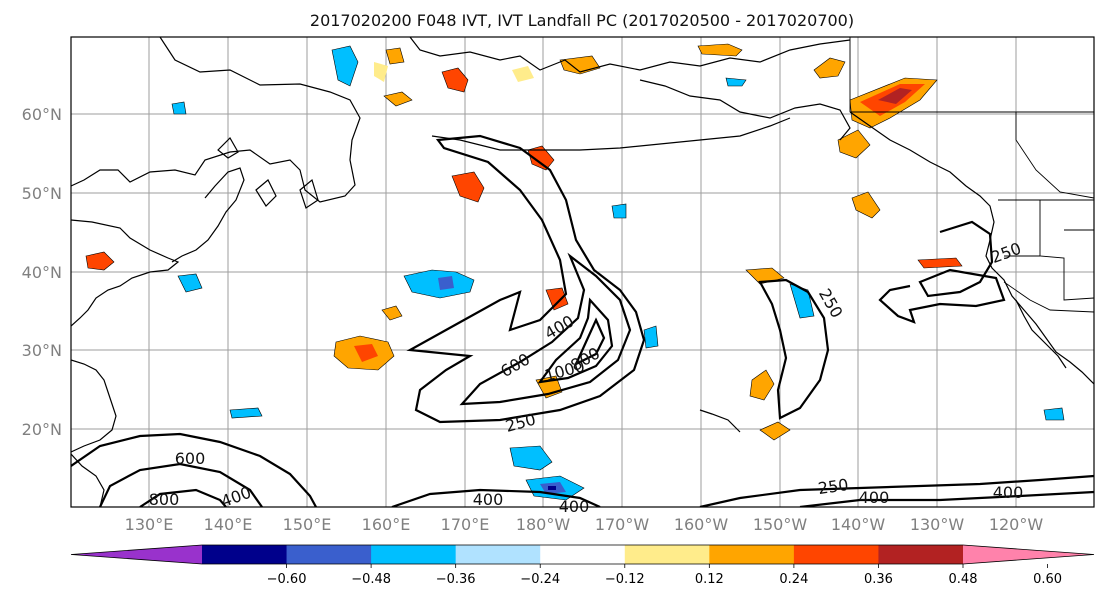  I want to click on lon-label: 150°W, so click(780, 524).